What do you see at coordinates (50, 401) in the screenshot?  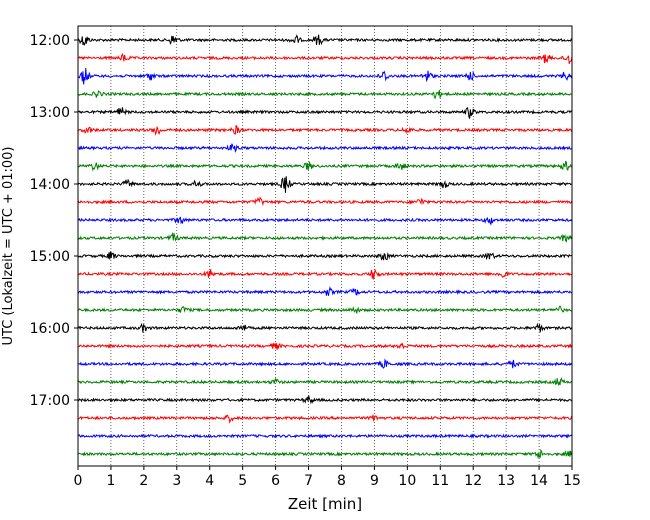 I see `y-tick-label: 17:00` at bounding box center [50, 401].